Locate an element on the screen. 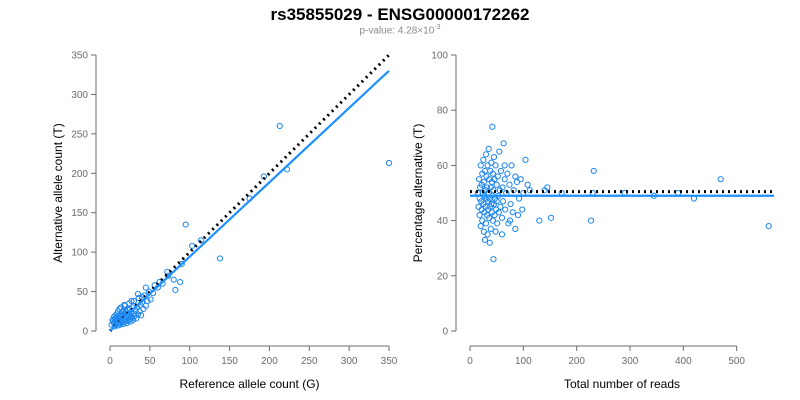  x-tick-label: 50 is located at coordinates (150, 361).